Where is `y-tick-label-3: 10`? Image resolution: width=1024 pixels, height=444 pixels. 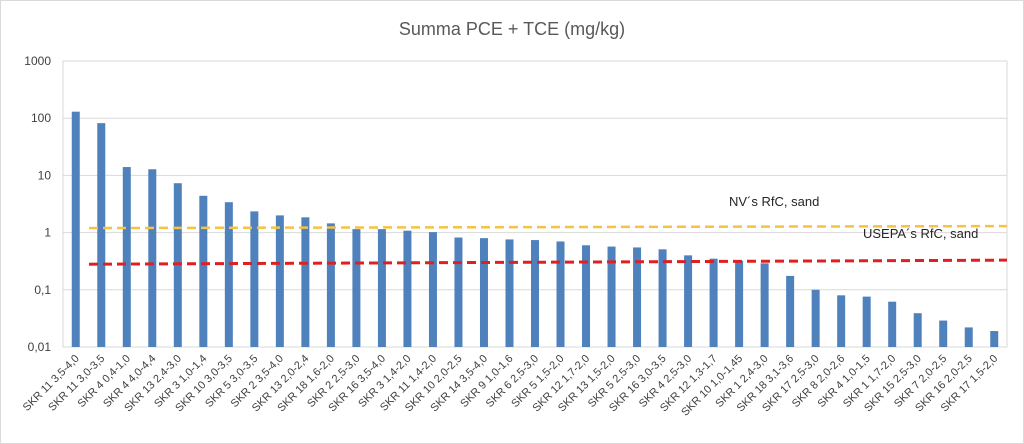 y-tick-label-3: 10 is located at coordinates (45, 175).